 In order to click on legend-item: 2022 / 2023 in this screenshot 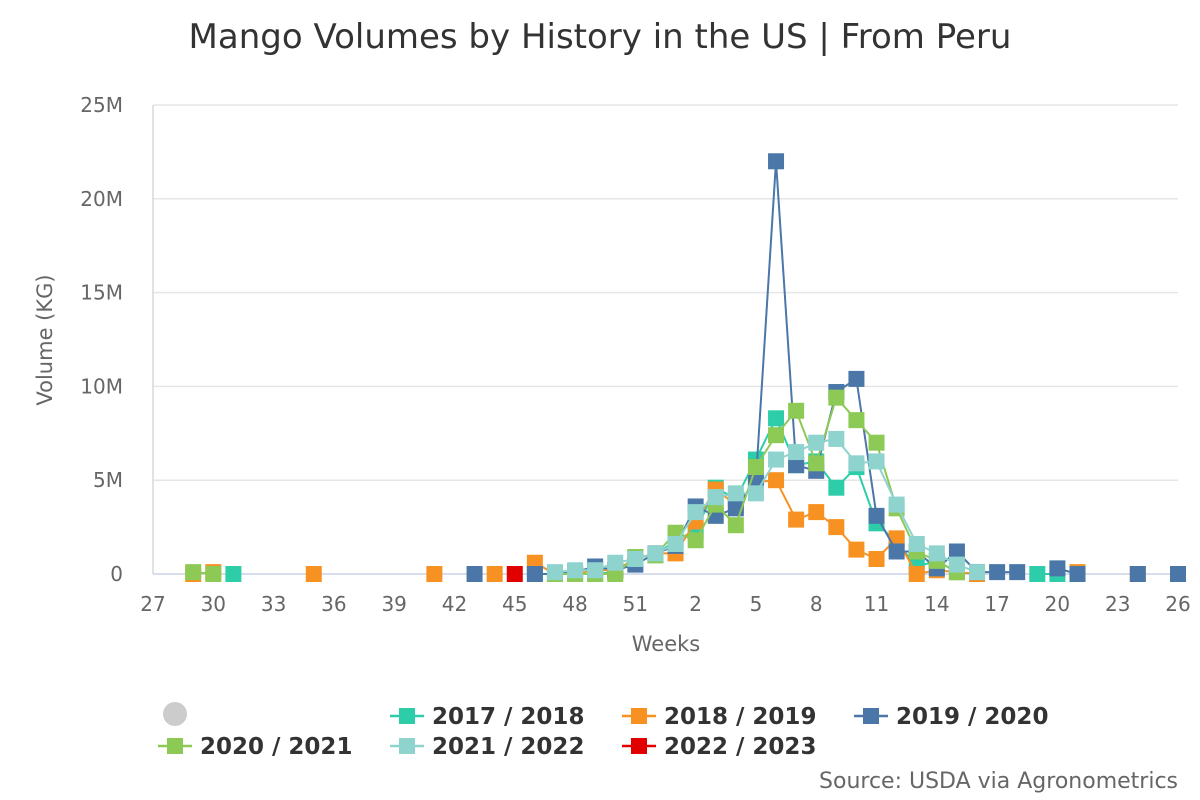, I will do `click(719, 747)`.